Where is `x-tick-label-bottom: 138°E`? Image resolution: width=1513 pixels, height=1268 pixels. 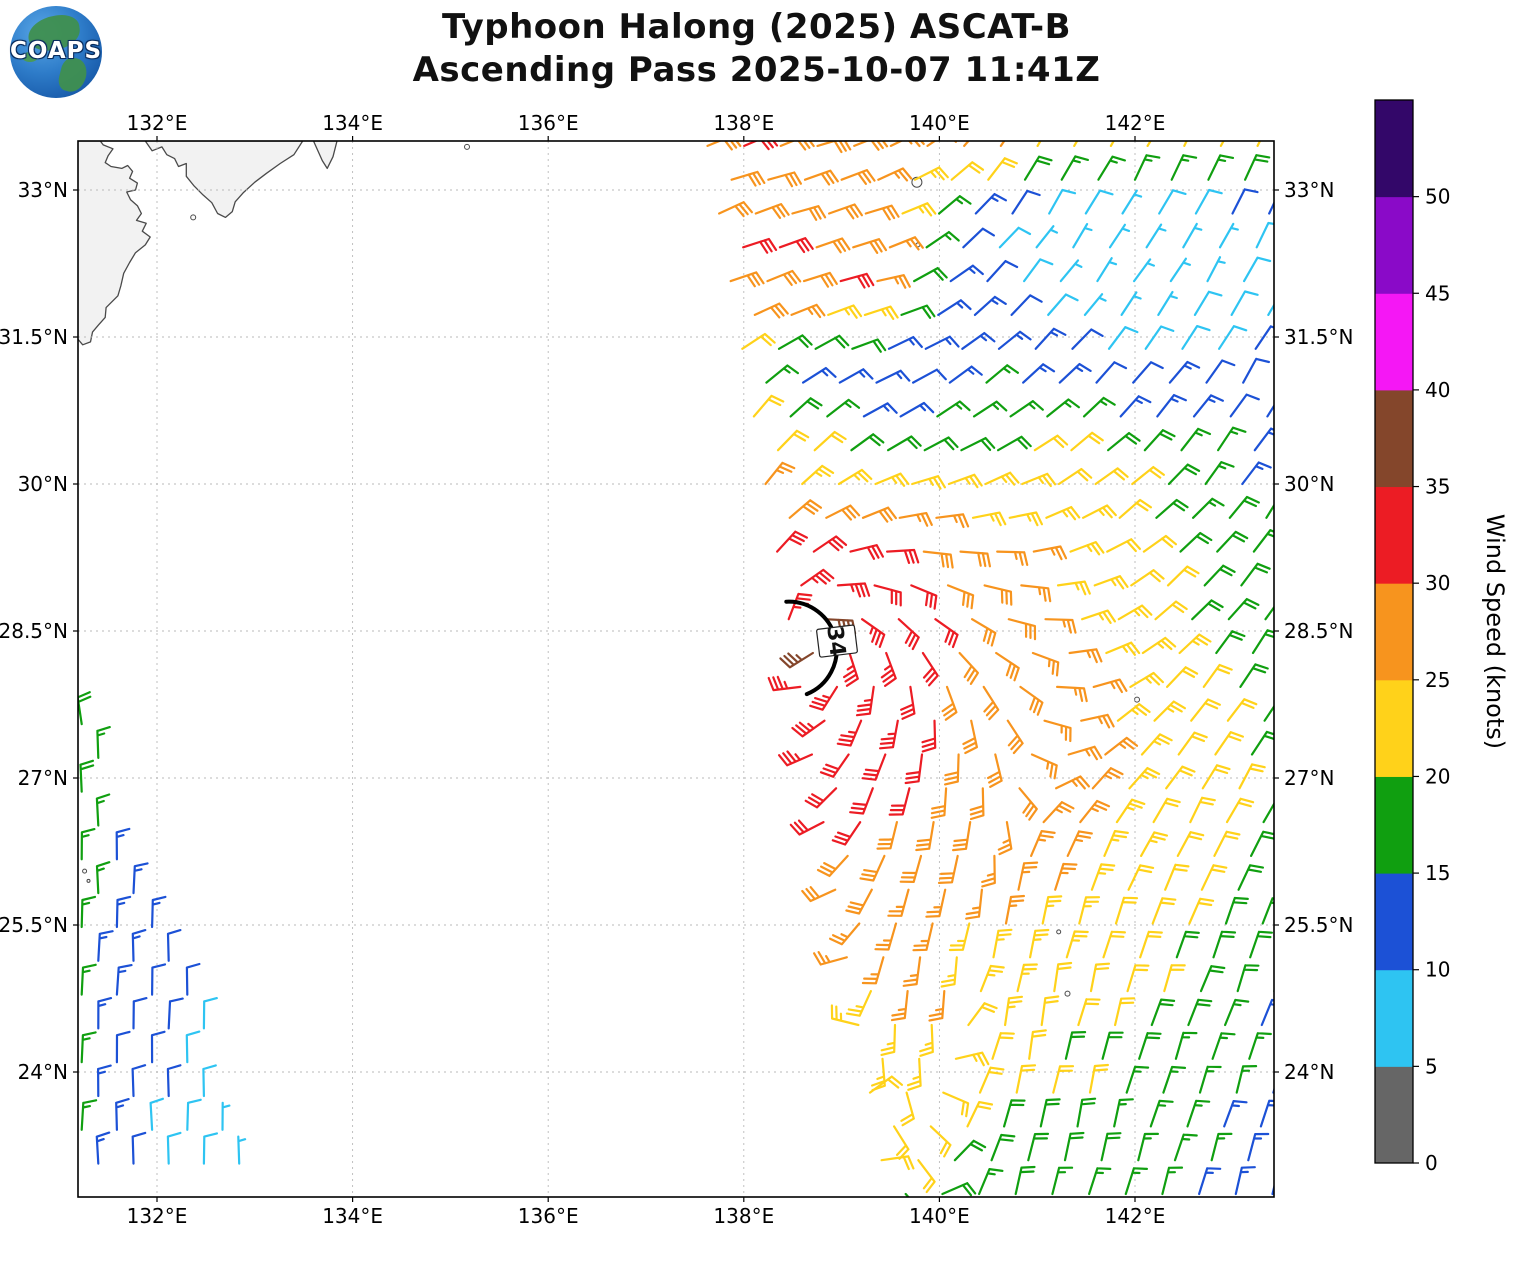 x-tick-label-bottom: 138°E is located at coordinates (743, 1216).